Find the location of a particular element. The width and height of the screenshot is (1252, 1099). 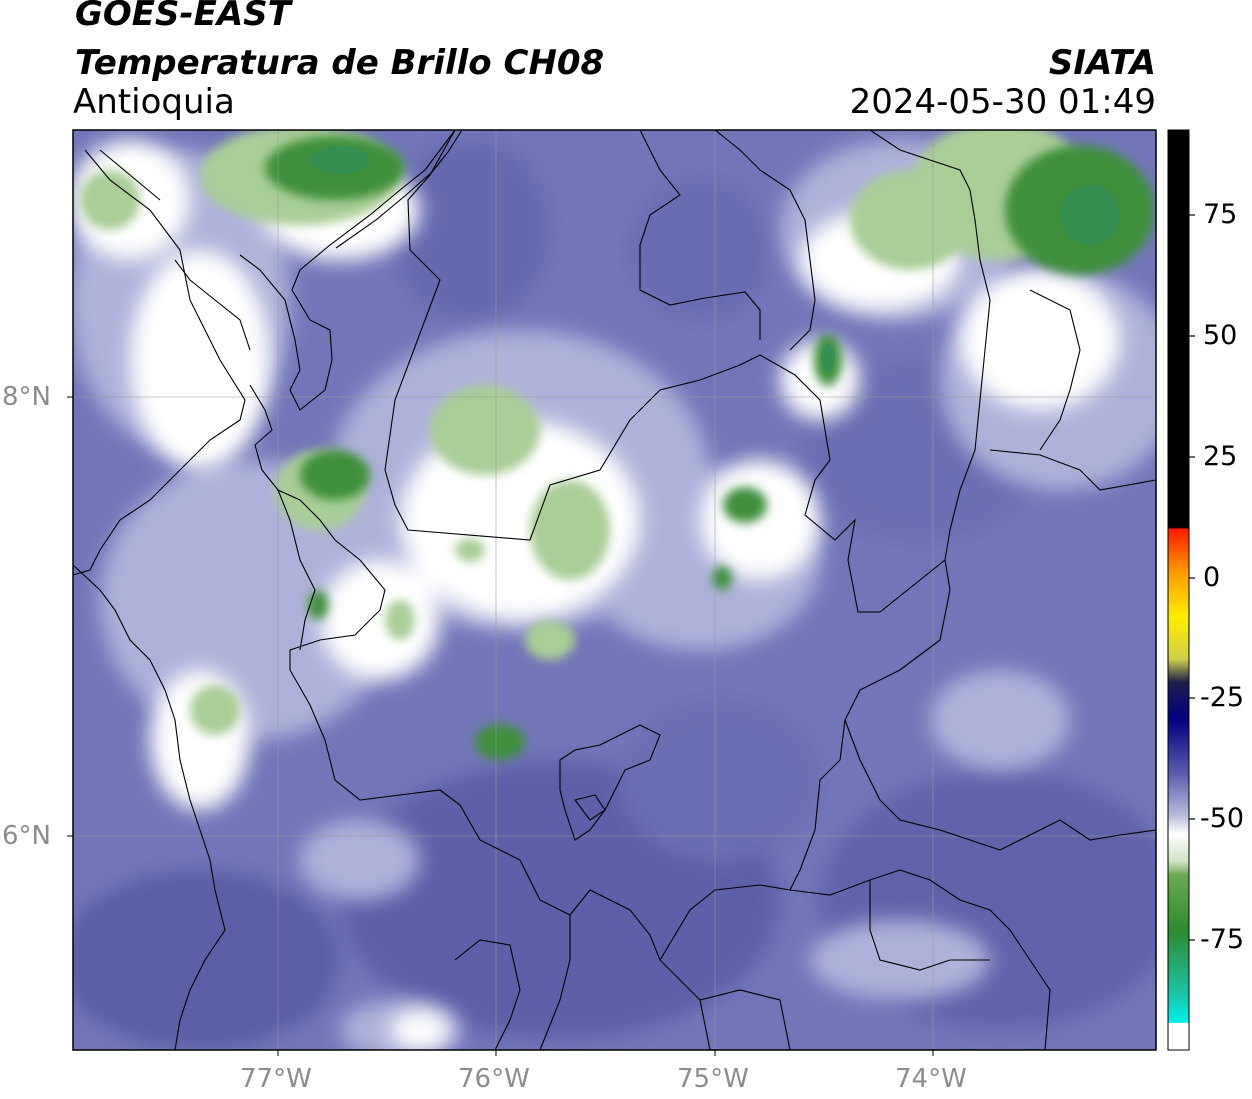

lon-tick-74w: 74°W is located at coordinates (931, 1079).